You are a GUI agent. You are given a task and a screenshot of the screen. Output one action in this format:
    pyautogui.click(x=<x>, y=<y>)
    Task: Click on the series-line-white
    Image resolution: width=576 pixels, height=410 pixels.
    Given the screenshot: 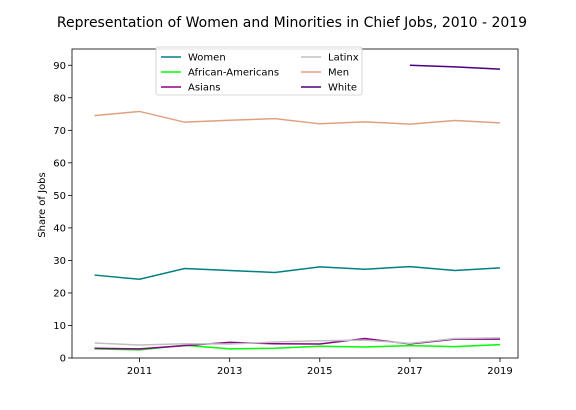 What is the action you would take?
    pyautogui.click(x=455, y=67)
    